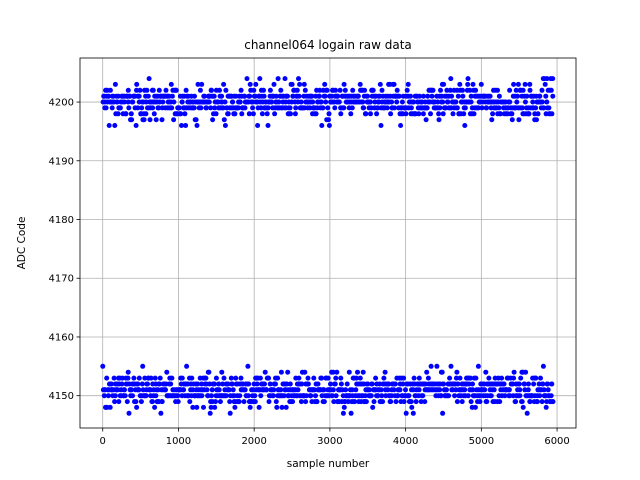  Describe the element at coordinates (335, 437) in the screenshot. I see `x-axis-ticks: 0 1000 2000 3000 4000 5000 6000` at that location.